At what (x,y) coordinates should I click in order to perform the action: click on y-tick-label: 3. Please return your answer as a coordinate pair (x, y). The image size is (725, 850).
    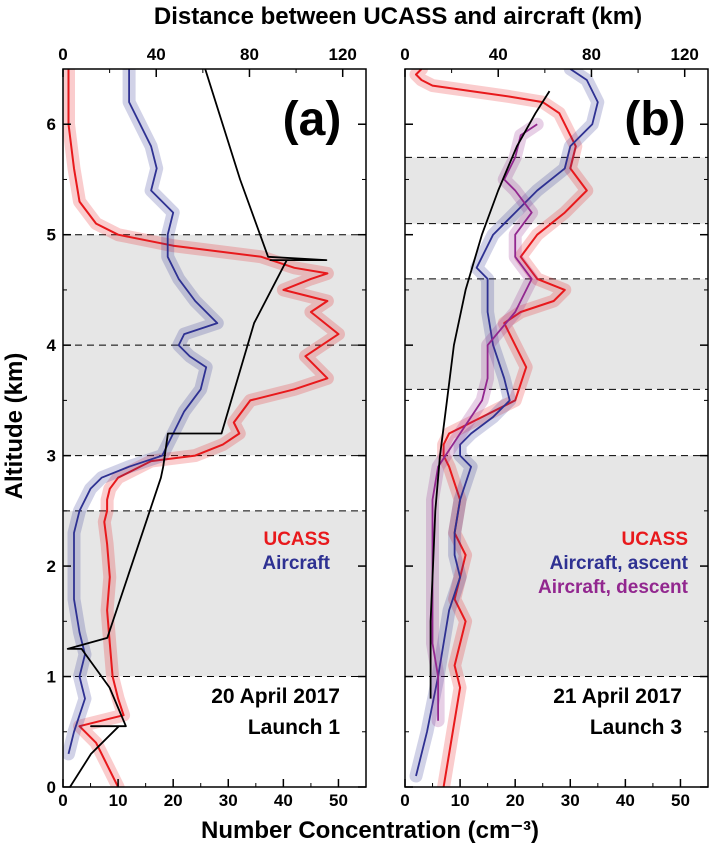
    Looking at the image, I should click on (51, 456).